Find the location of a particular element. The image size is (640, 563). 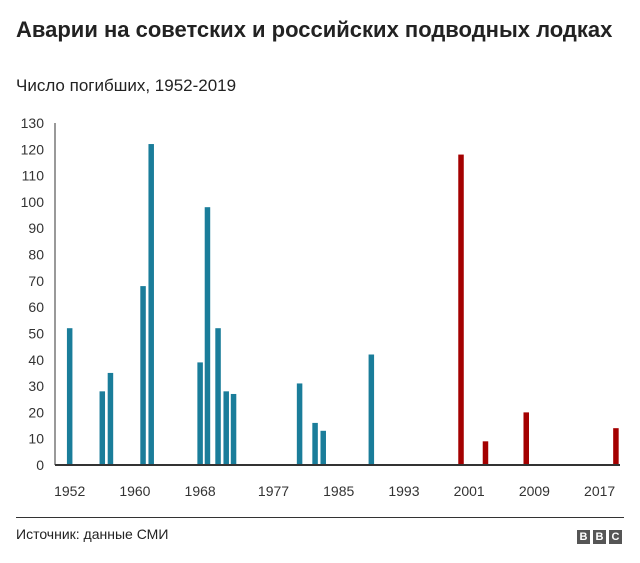

y-tick-label: 90 is located at coordinates (36, 228).